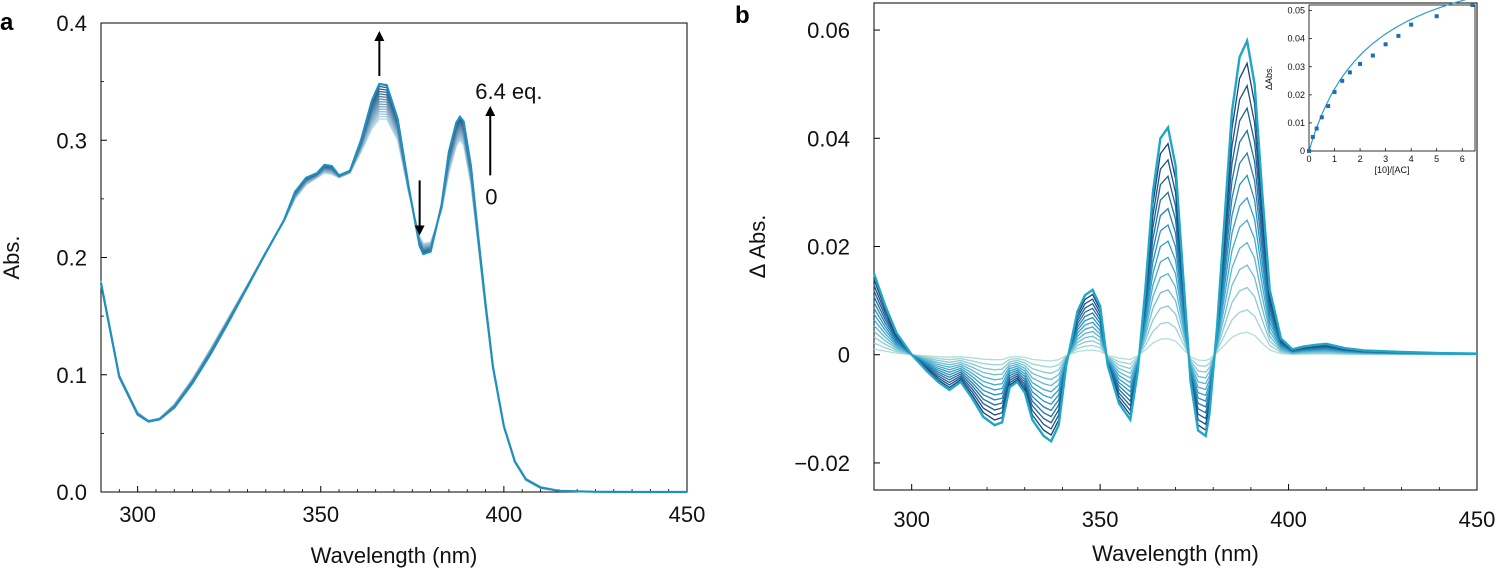 This screenshot has width=1498, height=572. Describe the element at coordinates (1175, 553) in the screenshot. I see `panel-b-x-axis-title: Wavelength (nm)` at that location.